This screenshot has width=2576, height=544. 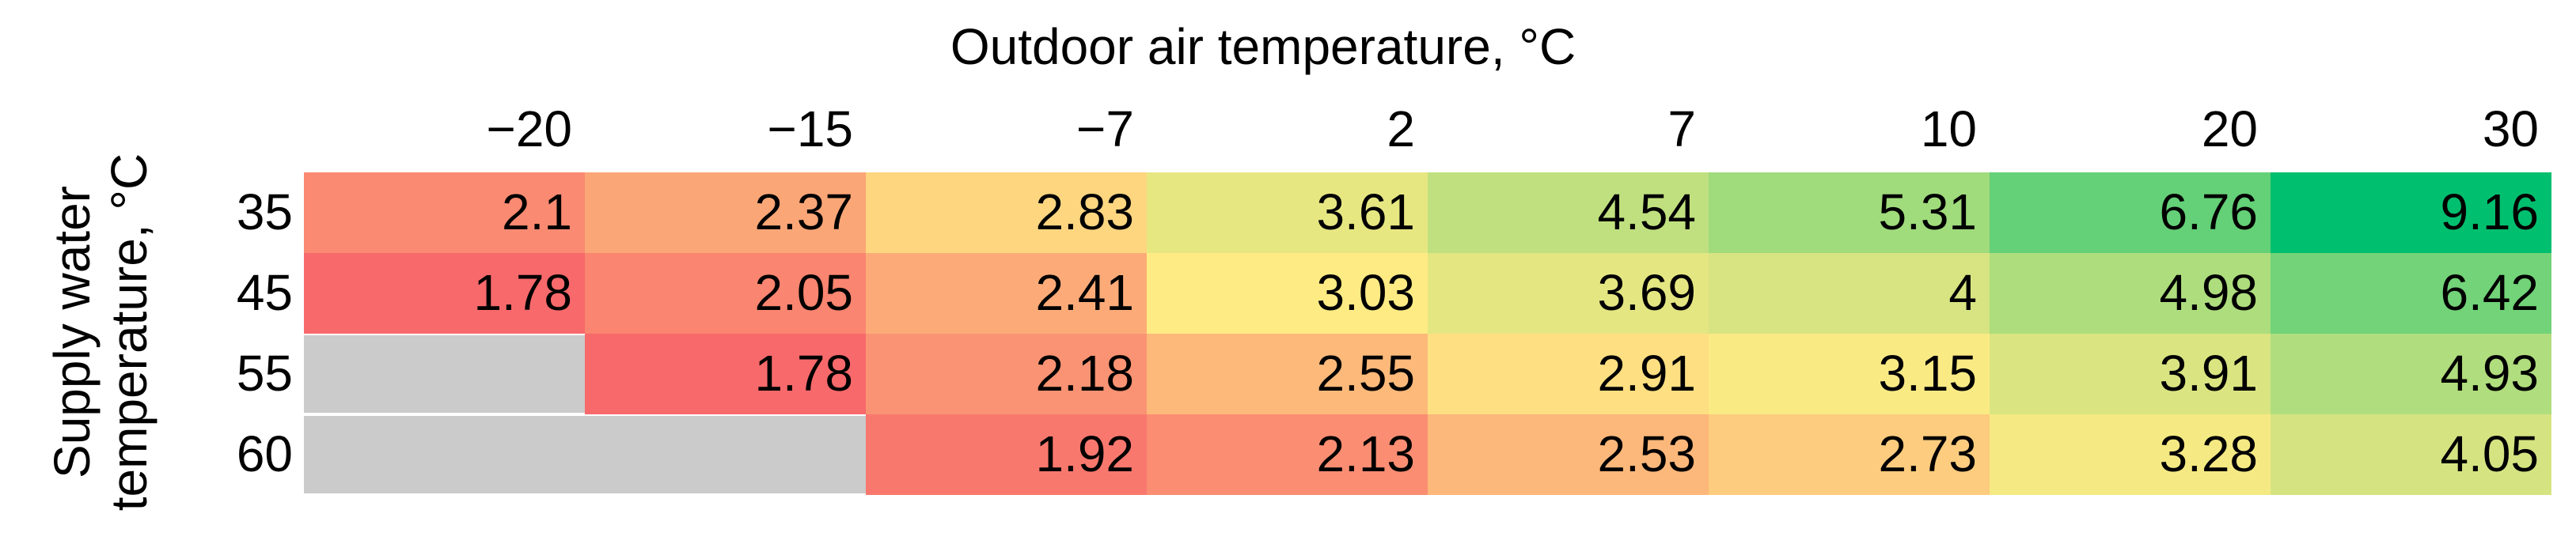 What do you see at coordinates (72, 332) in the screenshot?
I see `y-label-line: Supply water` at bounding box center [72, 332].